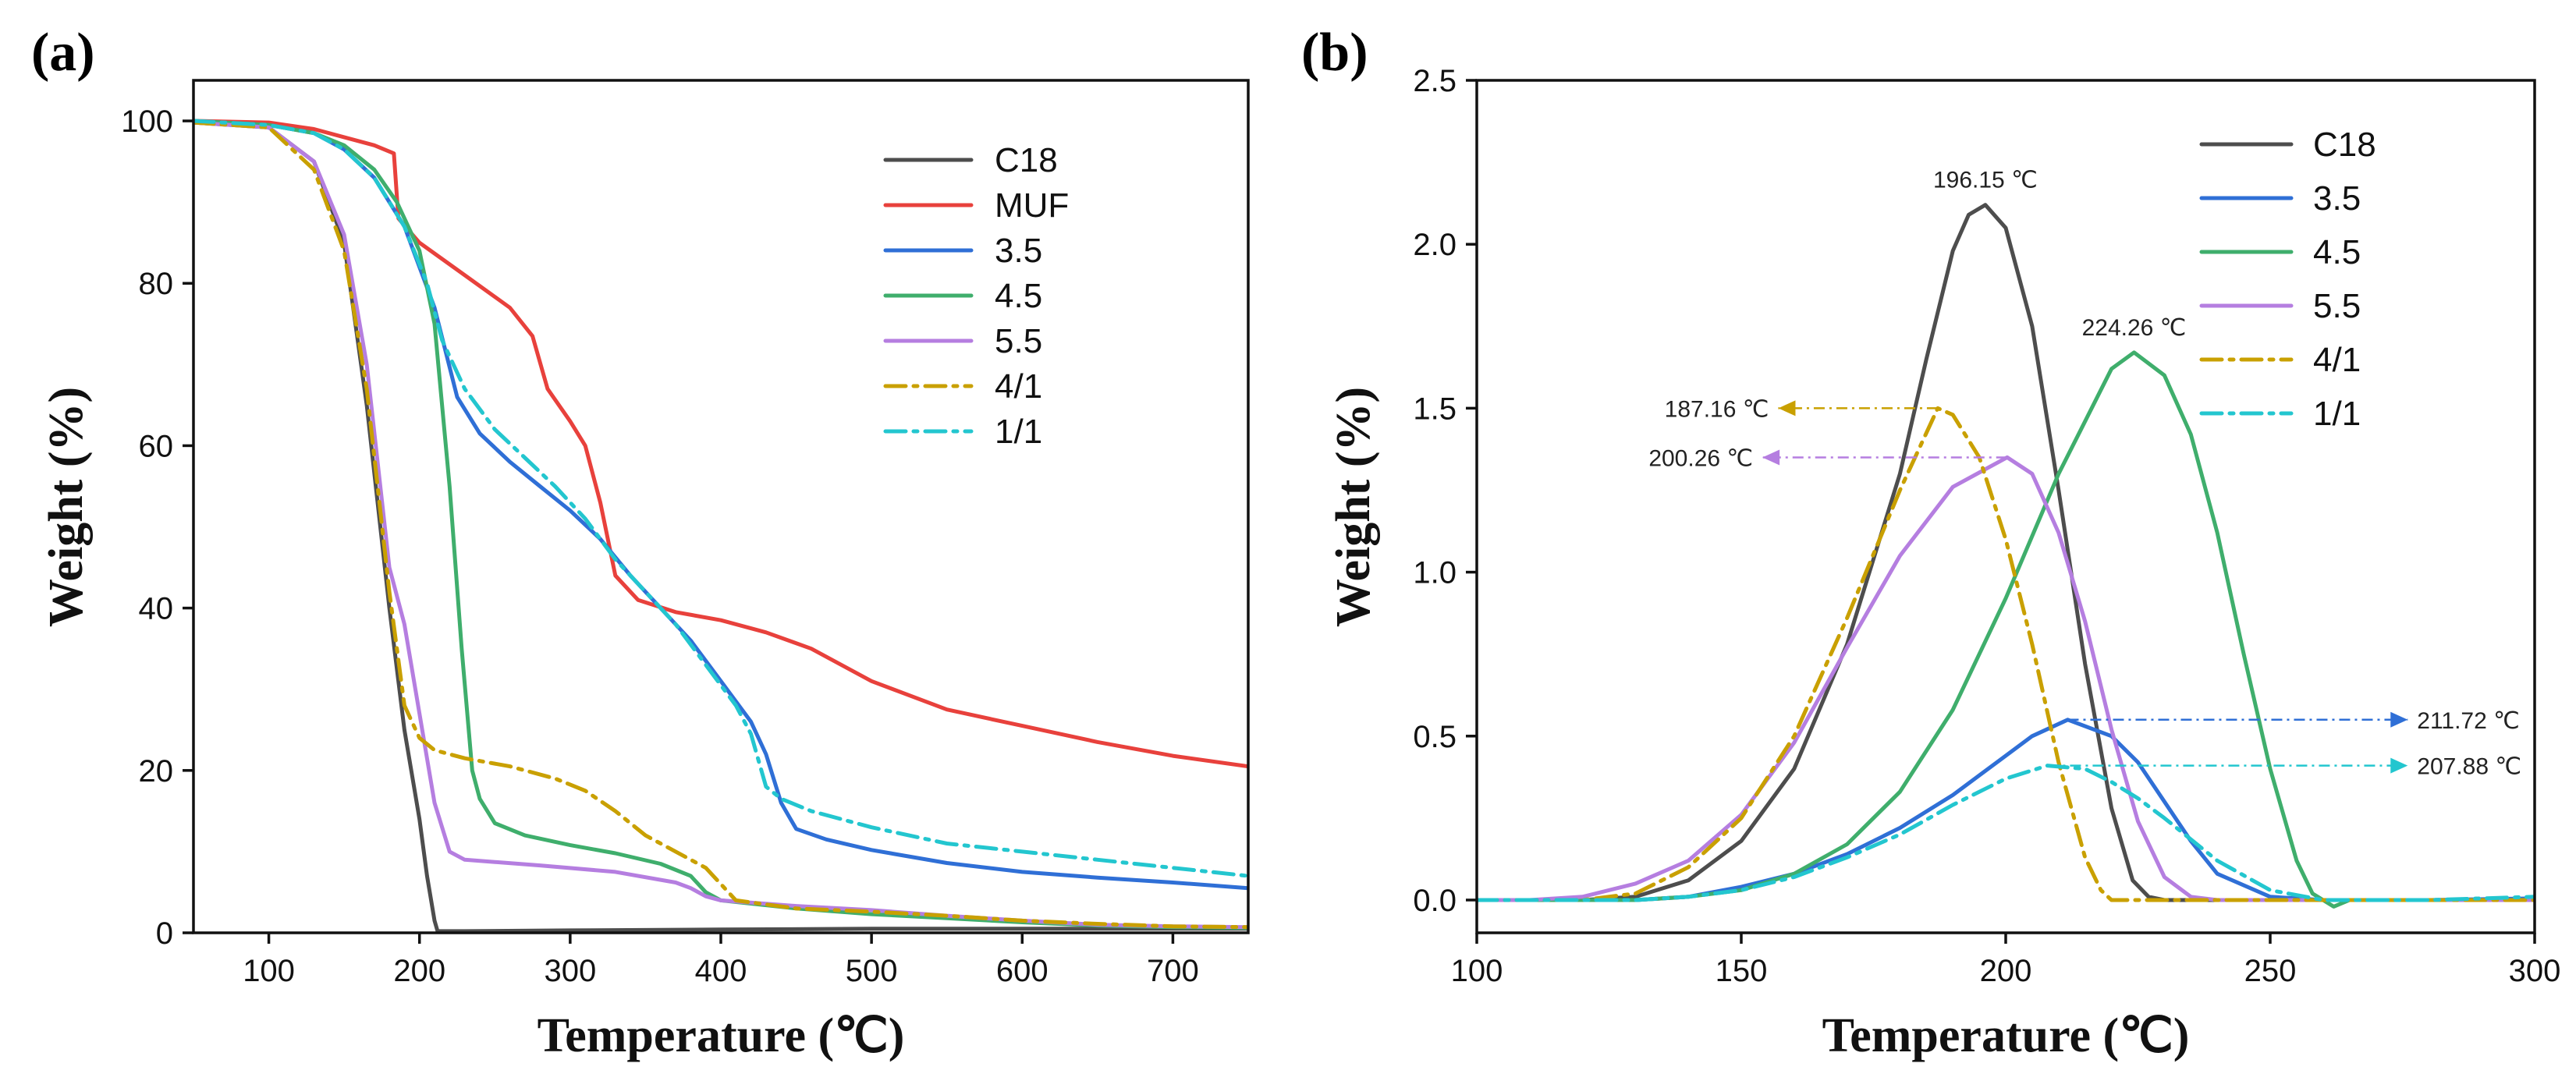  What do you see at coordinates (2006, 1035) in the screenshot?
I see `panel-b-xlabel: Temperature (℃)` at bounding box center [2006, 1035].